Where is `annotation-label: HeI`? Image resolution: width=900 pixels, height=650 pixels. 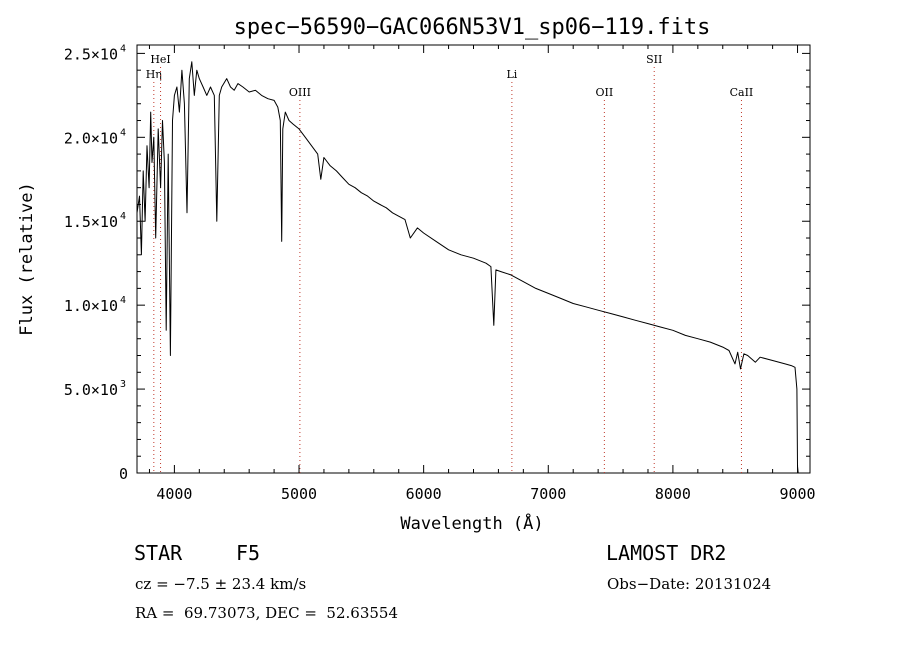
annotation-label: HeI is located at coordinates (160, 59).